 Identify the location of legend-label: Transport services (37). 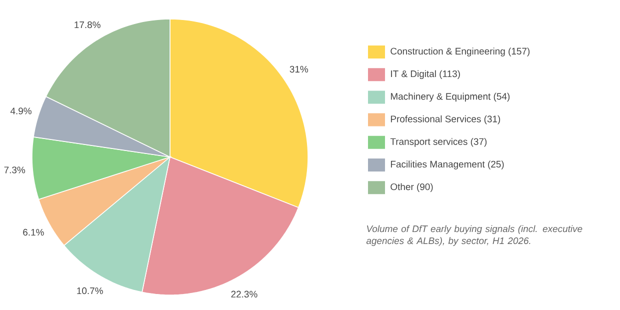
(438, 142).